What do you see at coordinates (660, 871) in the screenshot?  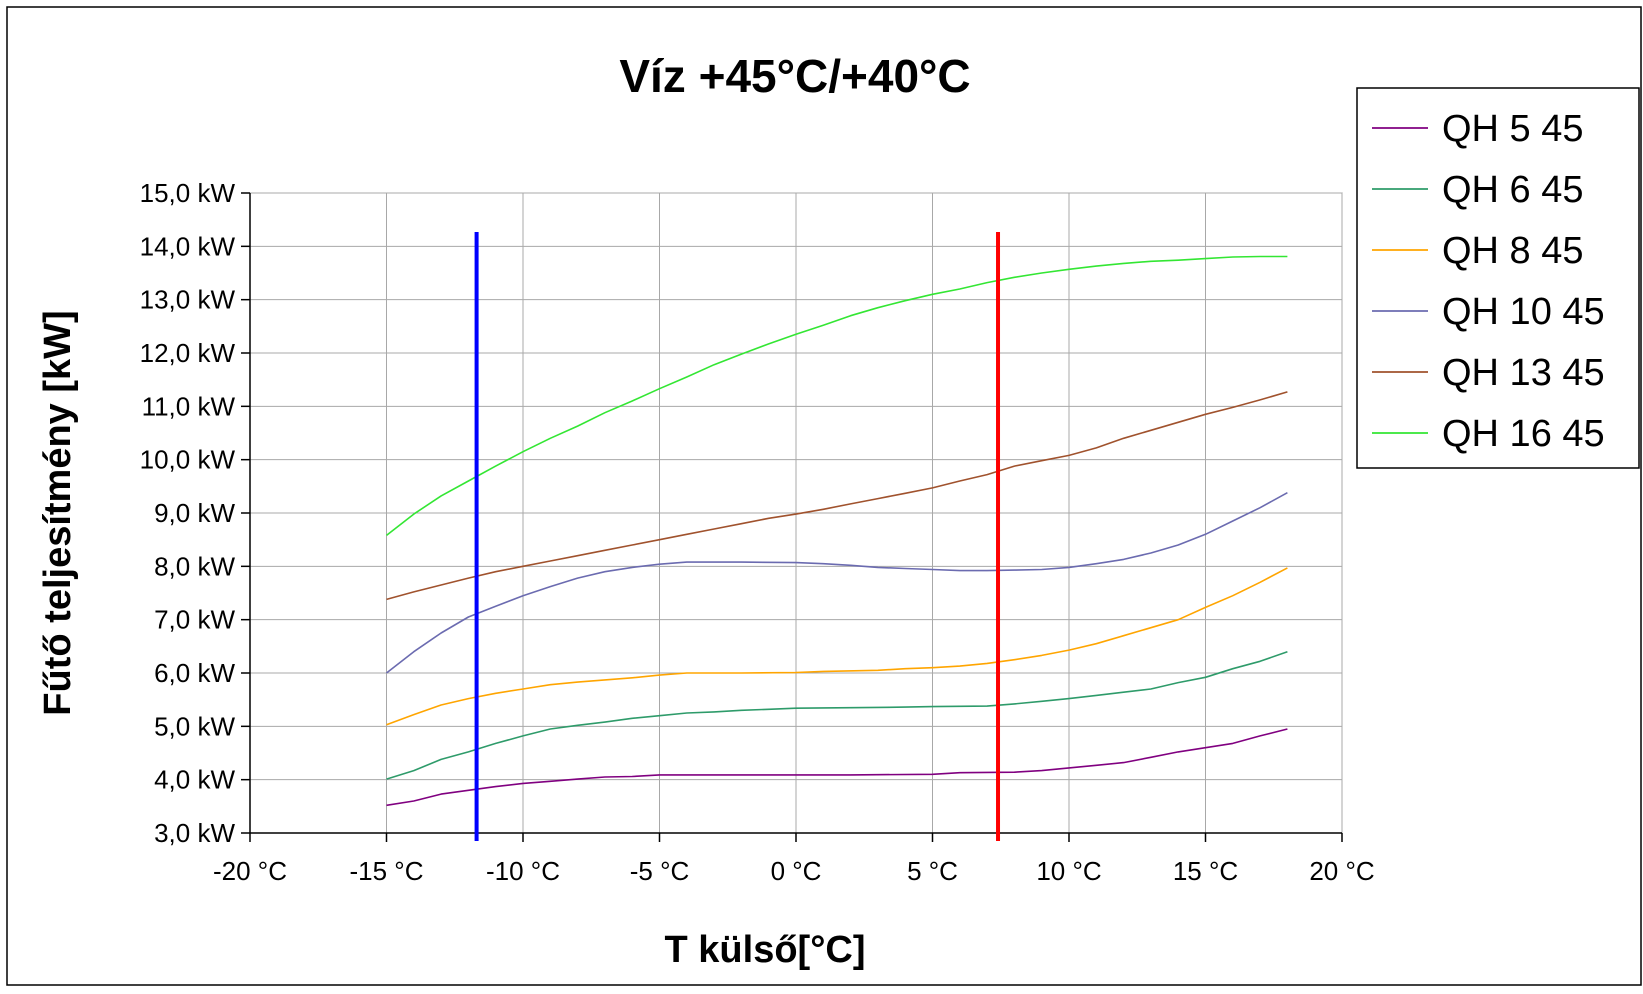 I see `x-tick-label: -5 °C` at bounding box center [660, 871].